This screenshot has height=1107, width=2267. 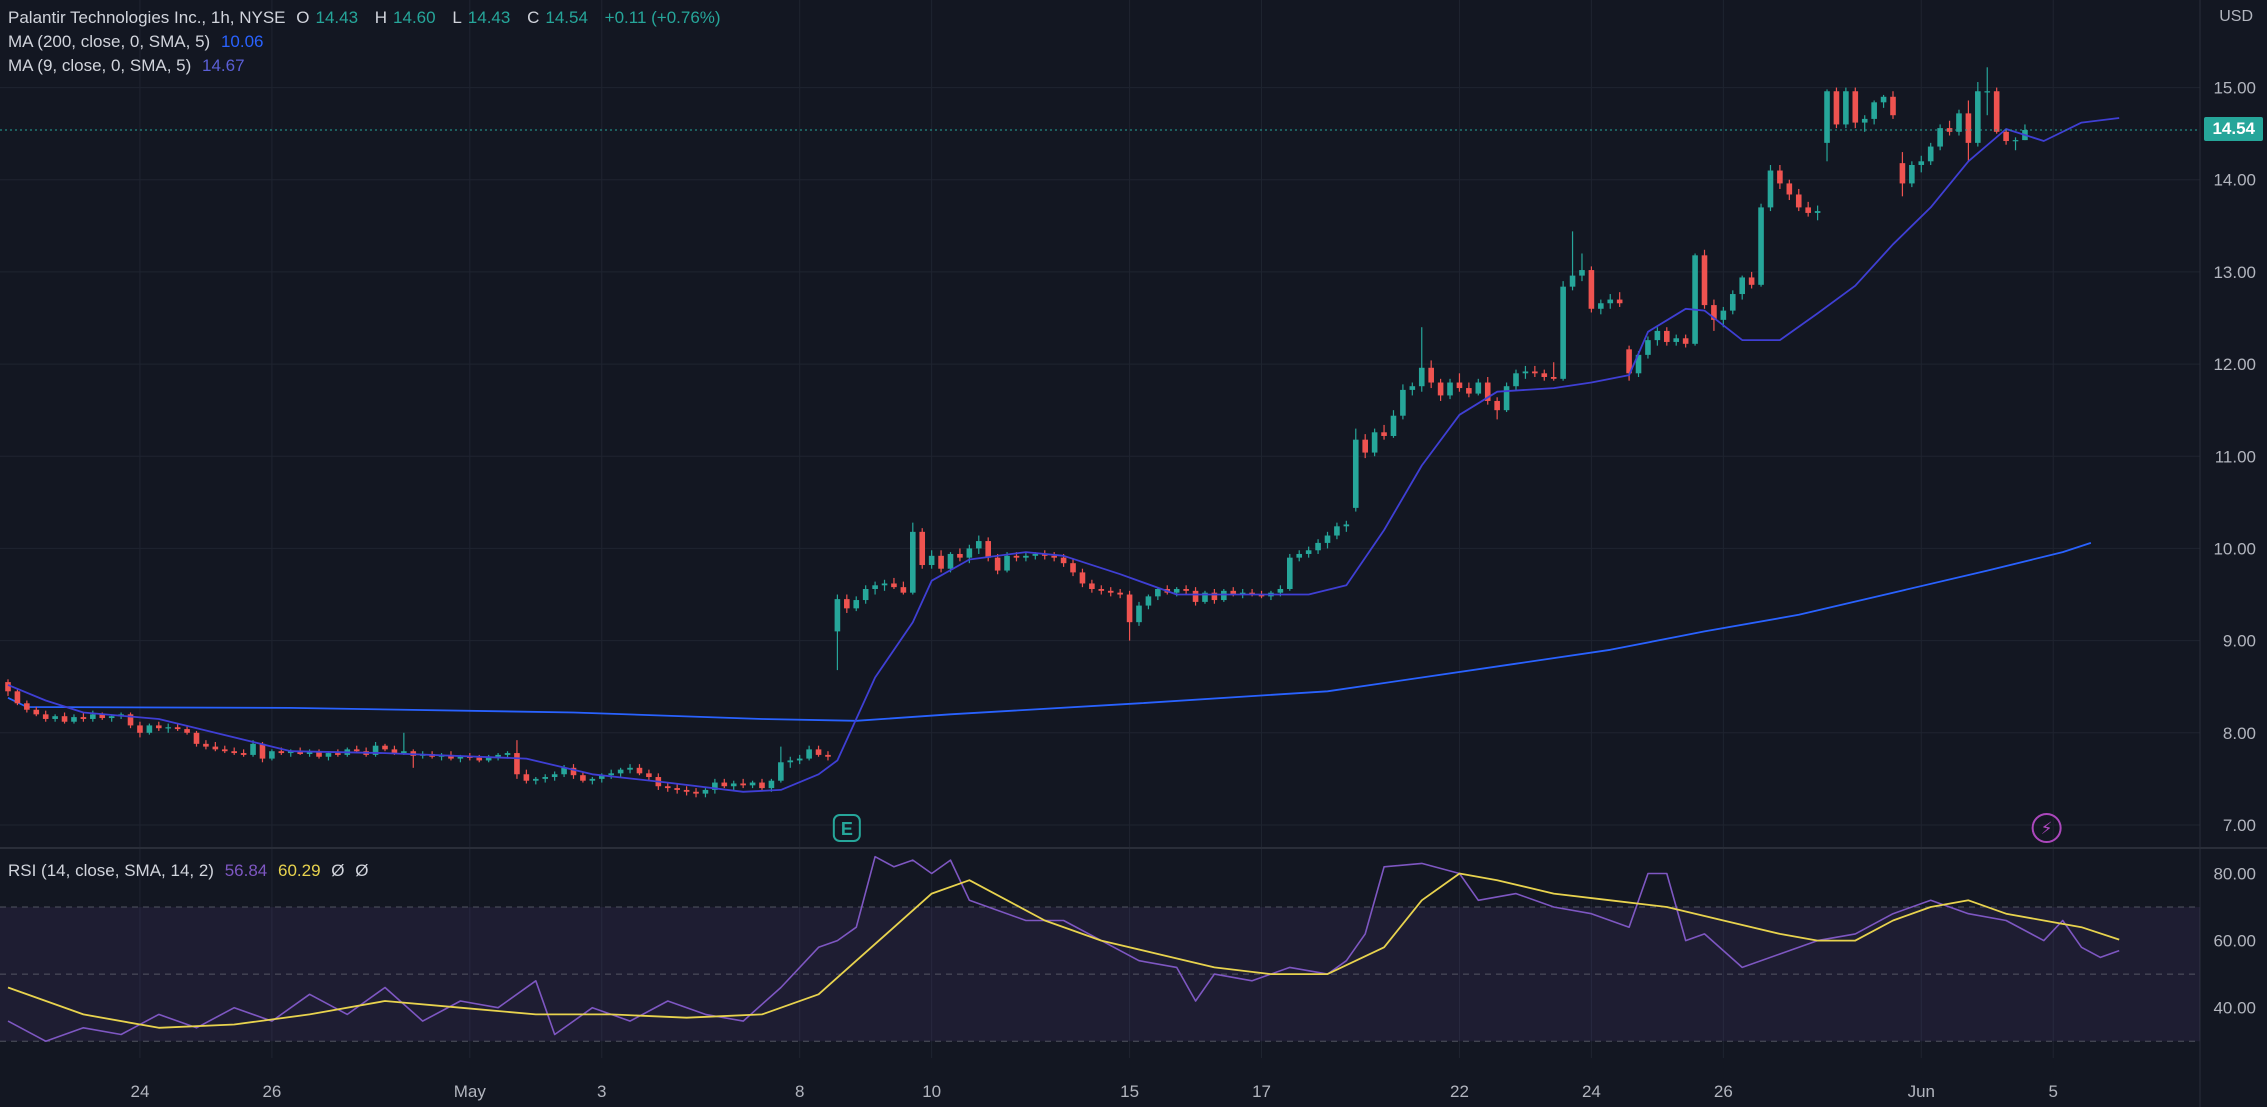 I want to click on time-tick-label: May, so click(x=470, y=1091).